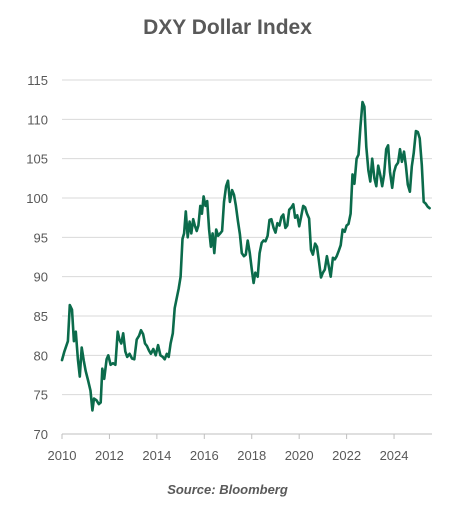 The width and height of the screenshot is (455, 513). What do you see at coordinates (37, 80) in the screenshot?
I see `y-tick-label-115: 115` at bounding box center [37, 80].